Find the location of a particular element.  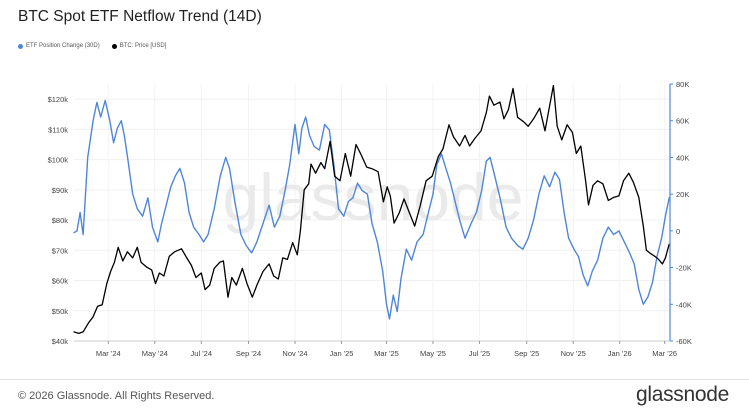

y-right-tick-label: 60K is located at coordinates (682, 121).